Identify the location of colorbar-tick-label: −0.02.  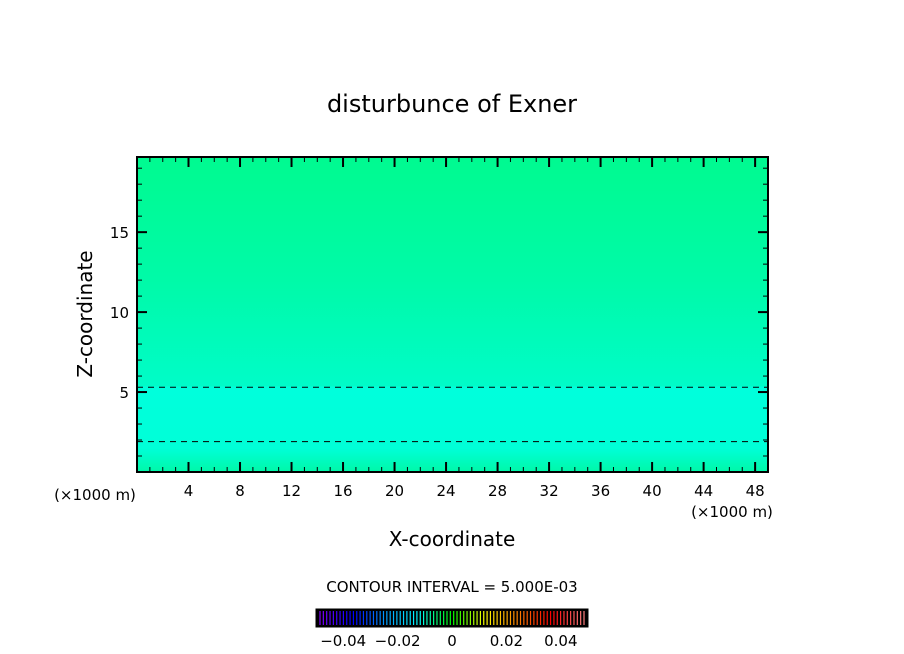
(398, 641).